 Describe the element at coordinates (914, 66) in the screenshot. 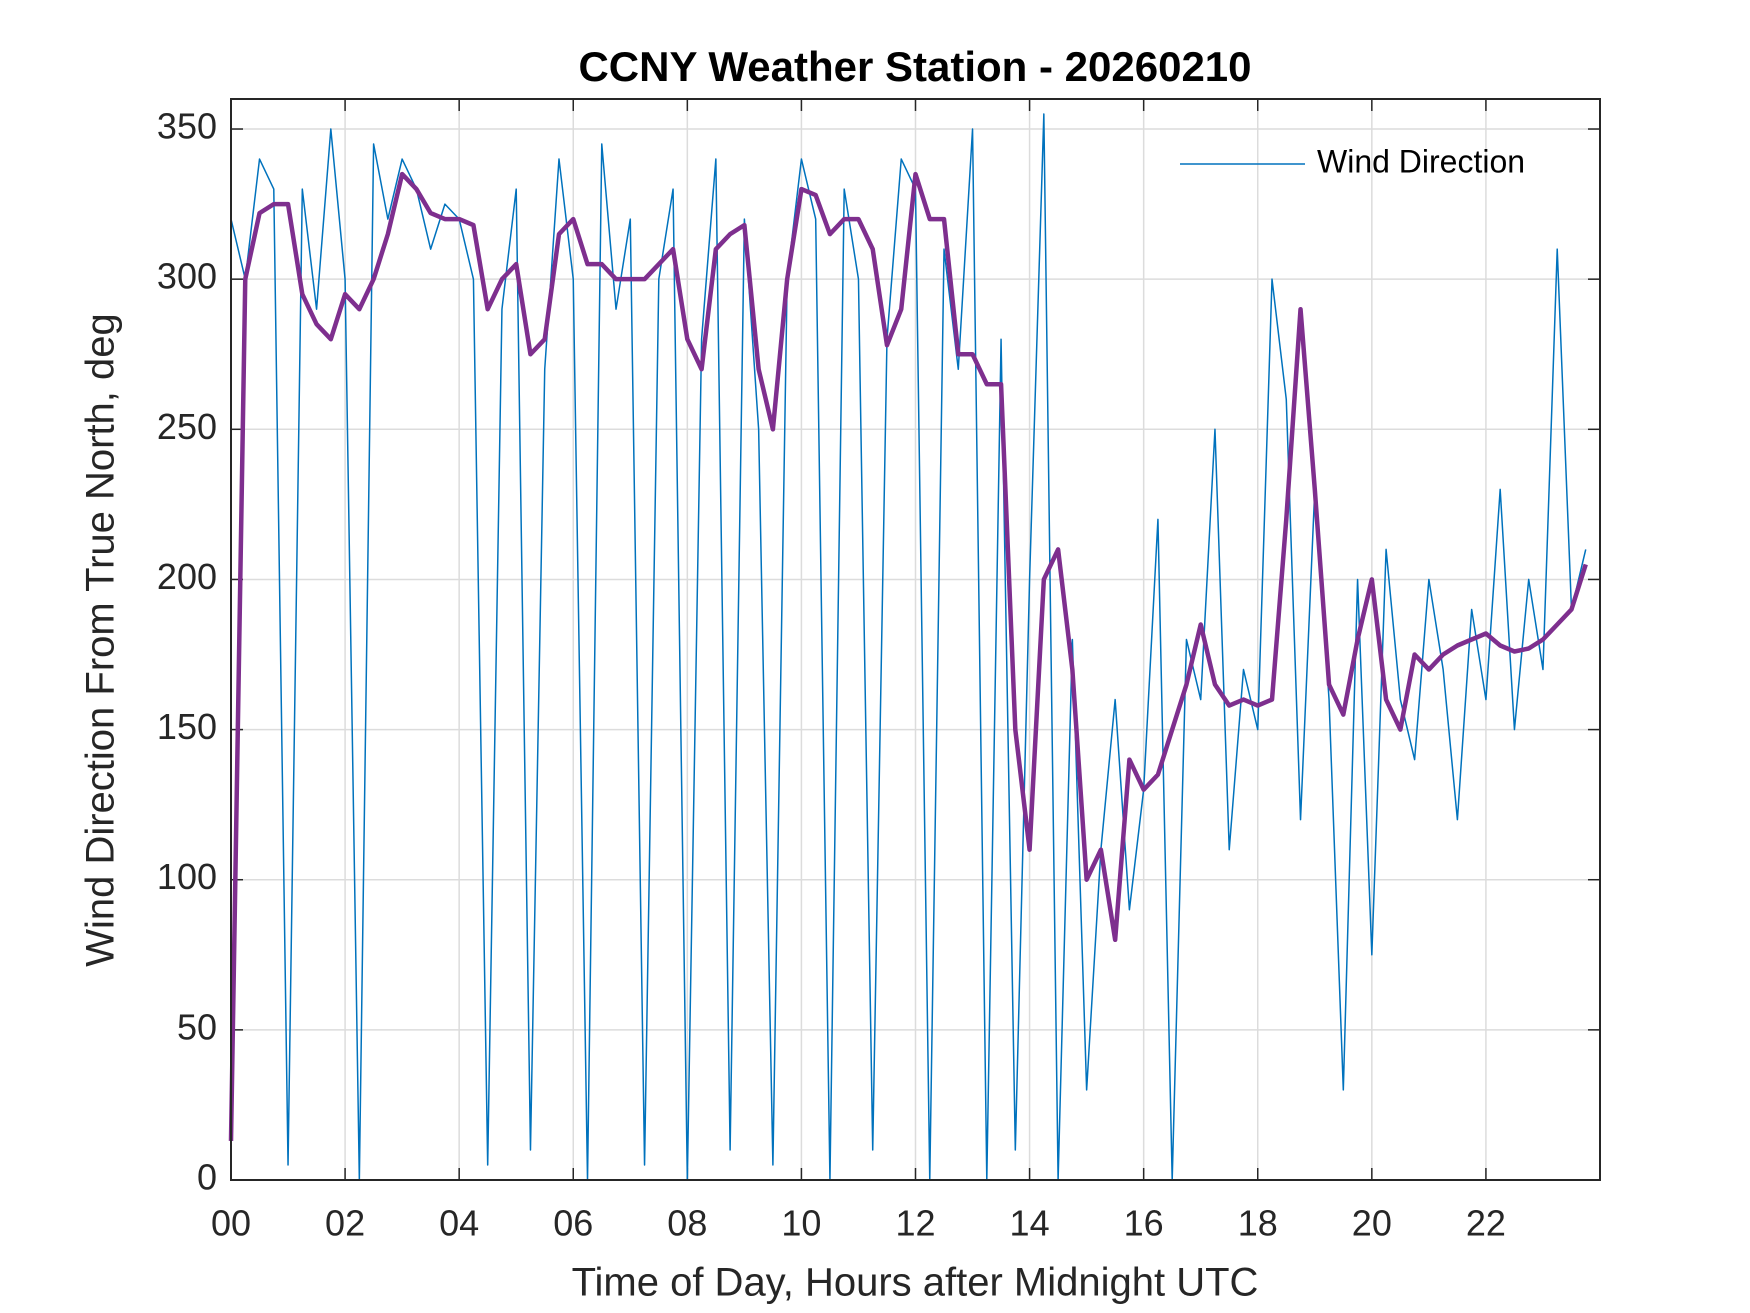

I see `chart-title: CCNY Weather Station - 20260210` at that location.